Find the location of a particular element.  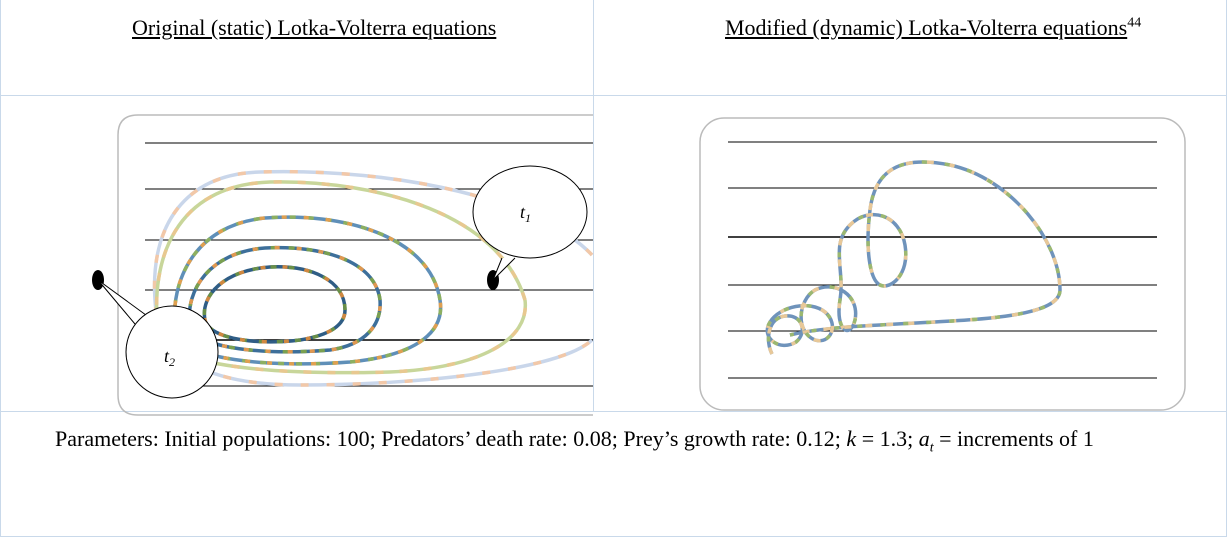

trajectory is located at coordinates (913, 258).